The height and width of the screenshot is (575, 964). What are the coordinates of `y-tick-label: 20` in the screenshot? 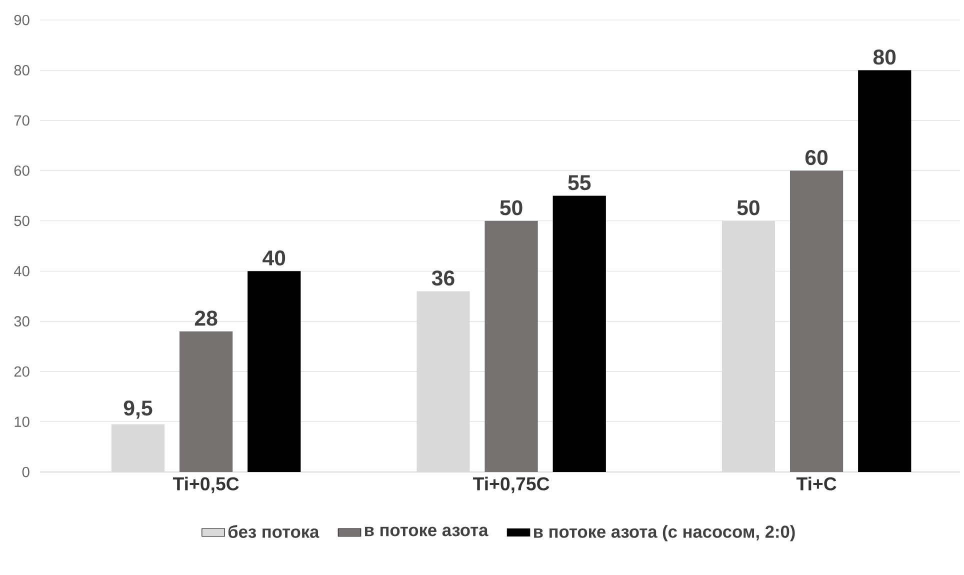 It's located at (22, 371).